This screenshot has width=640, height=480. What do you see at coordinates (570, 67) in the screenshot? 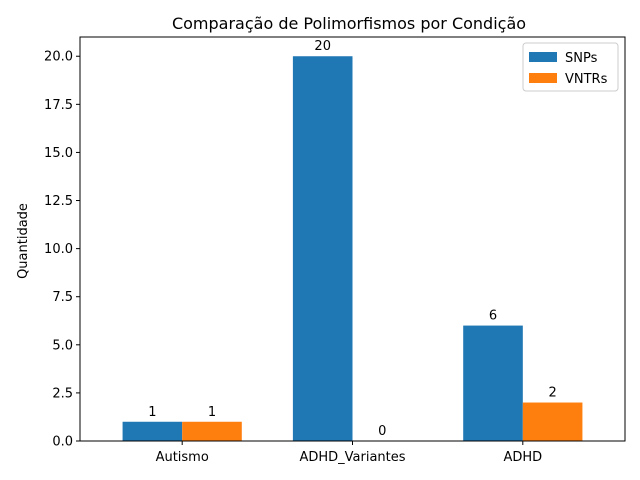
I see `legend: SNPs VNTRs` at bounding box center [570, 67].